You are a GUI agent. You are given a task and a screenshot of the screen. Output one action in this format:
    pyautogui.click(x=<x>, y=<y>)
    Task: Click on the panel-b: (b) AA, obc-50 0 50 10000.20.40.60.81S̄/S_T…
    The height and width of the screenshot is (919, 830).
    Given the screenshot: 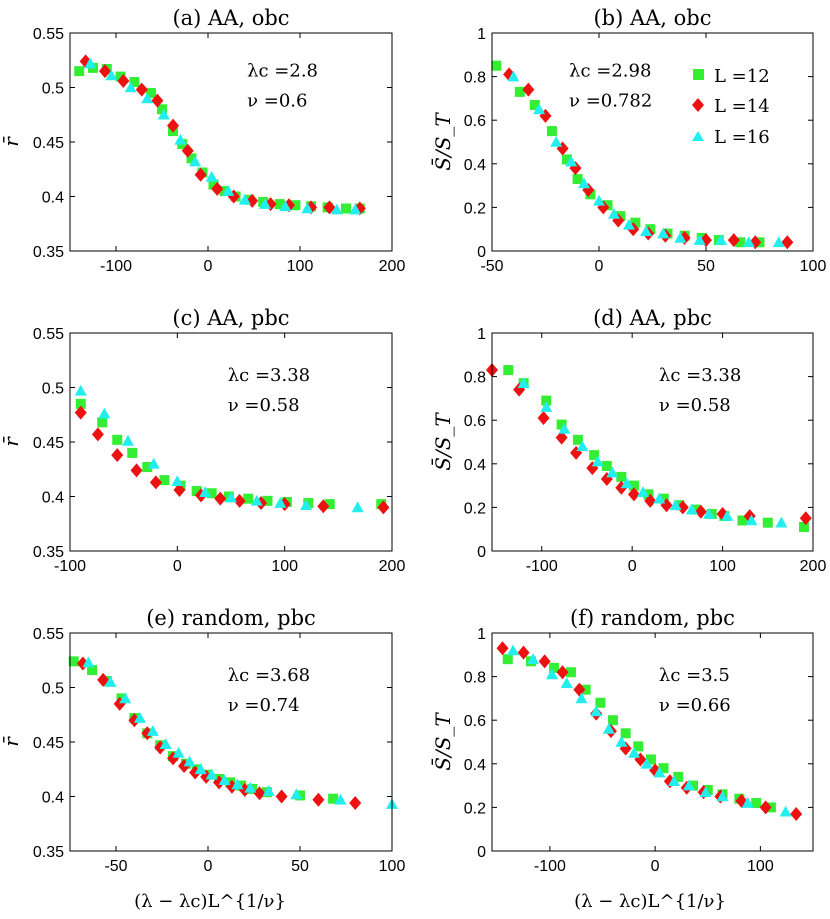 What is the action you would take?
    pyautogui.click(x=628, y=140)
    